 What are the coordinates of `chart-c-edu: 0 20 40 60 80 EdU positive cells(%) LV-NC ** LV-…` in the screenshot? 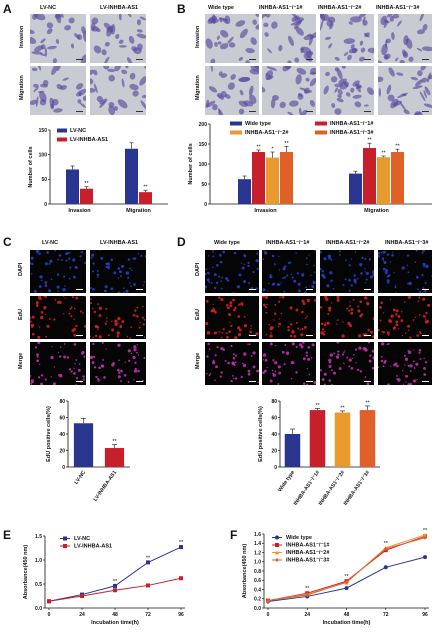 It's located at (88, 451).